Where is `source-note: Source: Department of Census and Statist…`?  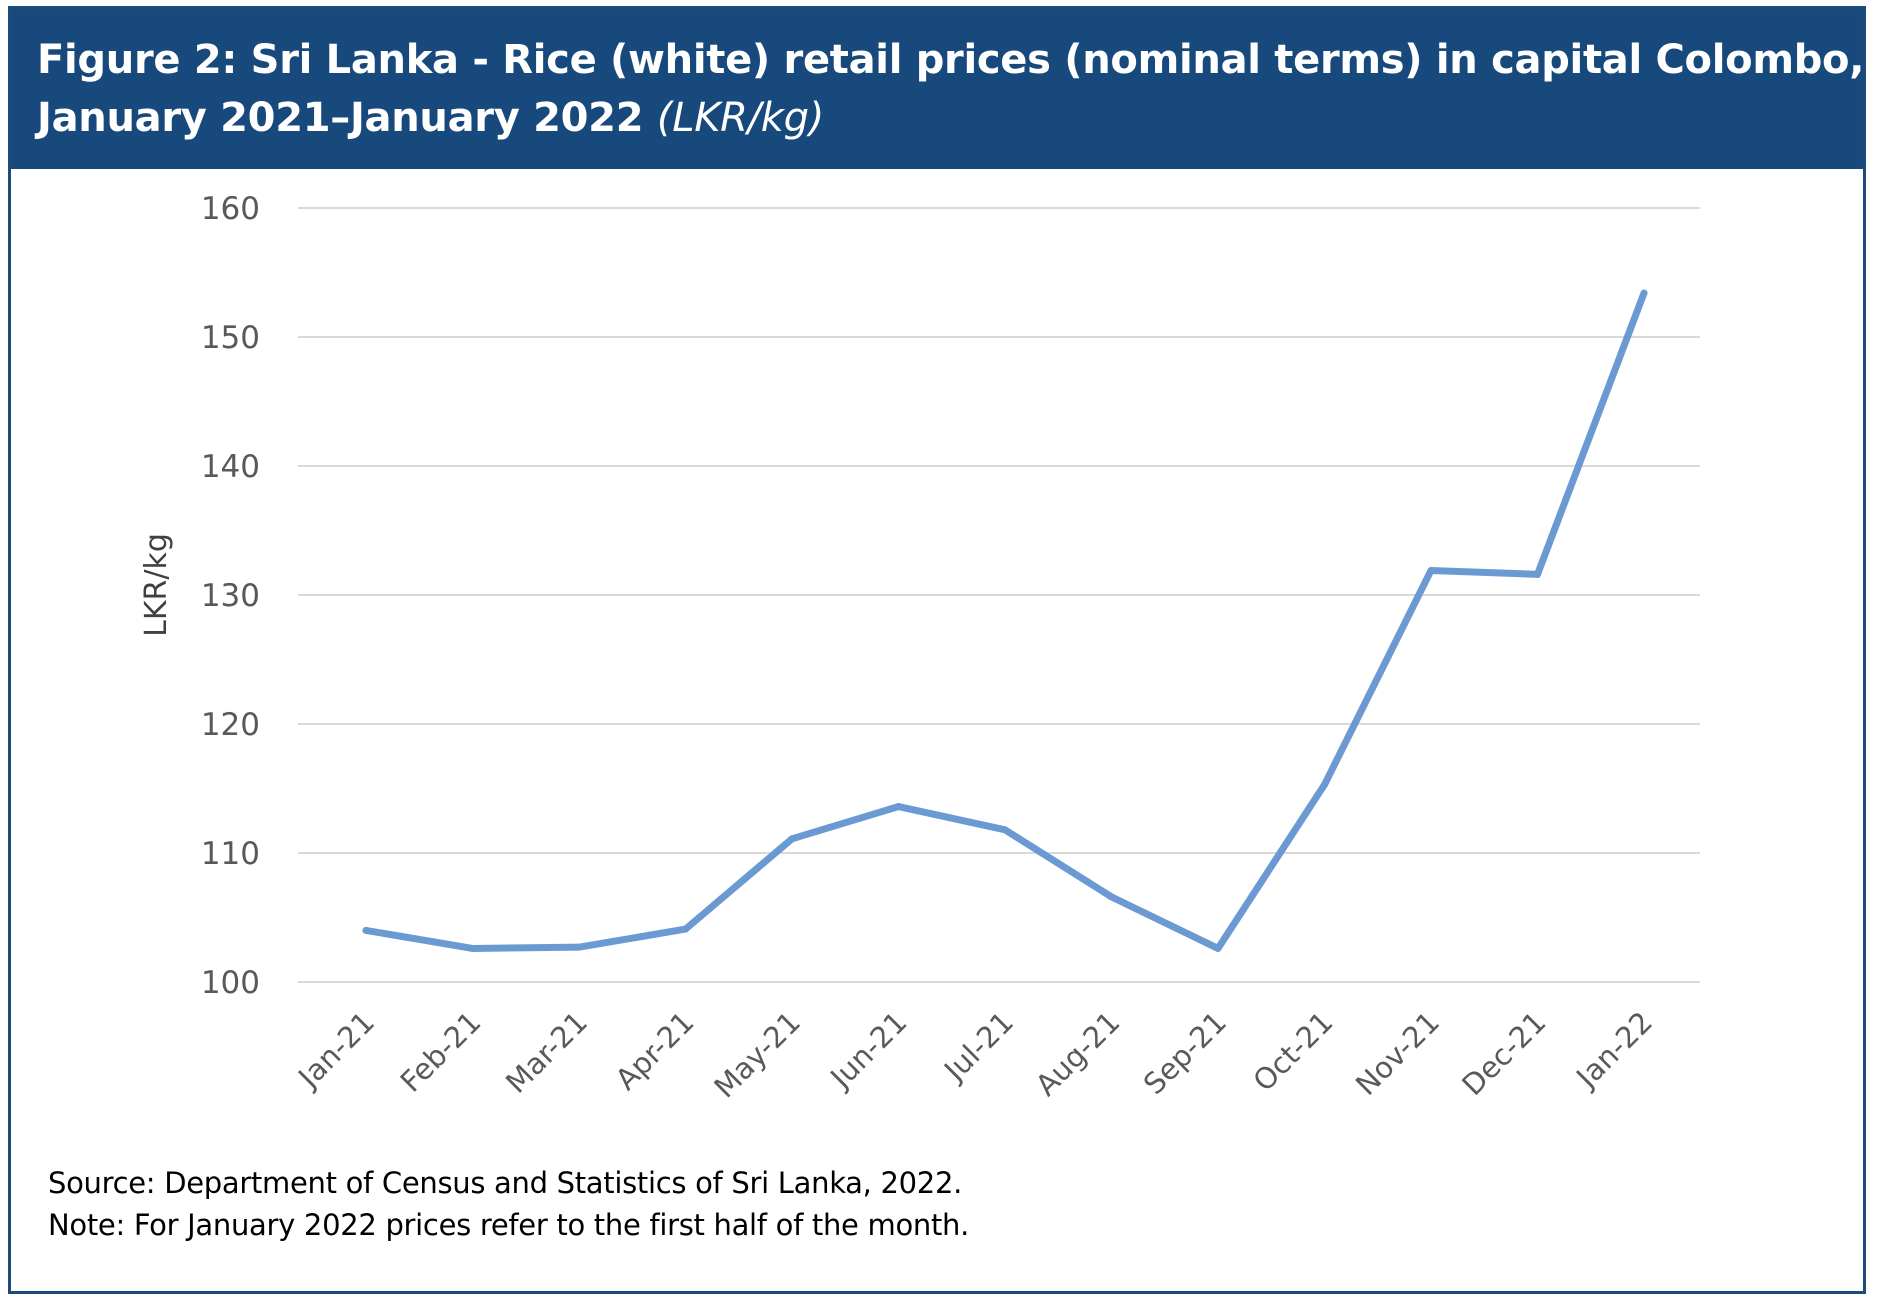
source-note: Source: Department of Census and Statist… is located at coordinates (505, 1183).